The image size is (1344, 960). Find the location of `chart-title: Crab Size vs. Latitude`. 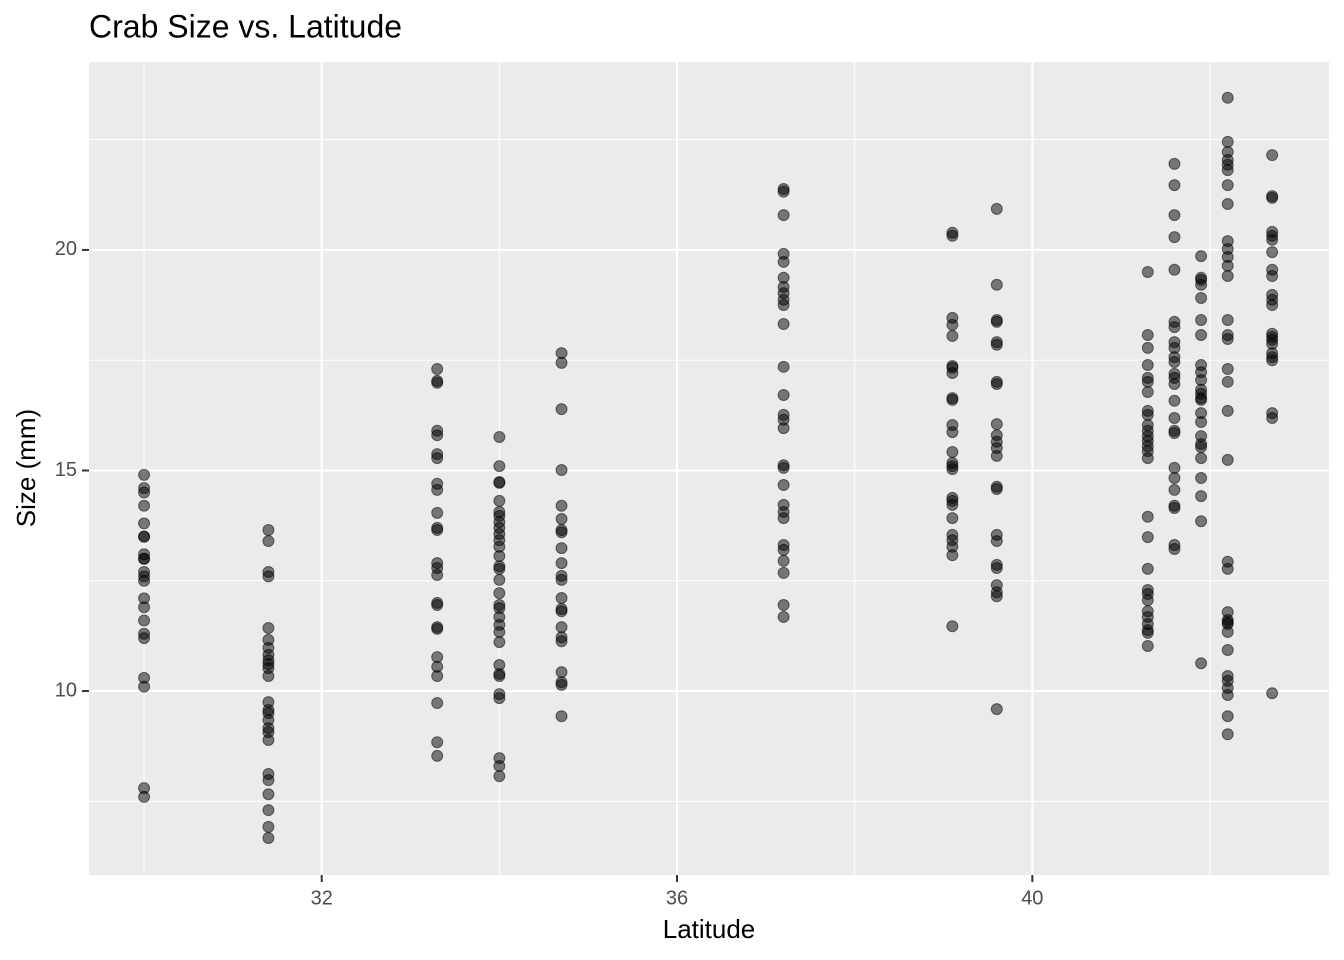

chart-title: Crab Size vs. Latitude is located at coordinates (245, 26).